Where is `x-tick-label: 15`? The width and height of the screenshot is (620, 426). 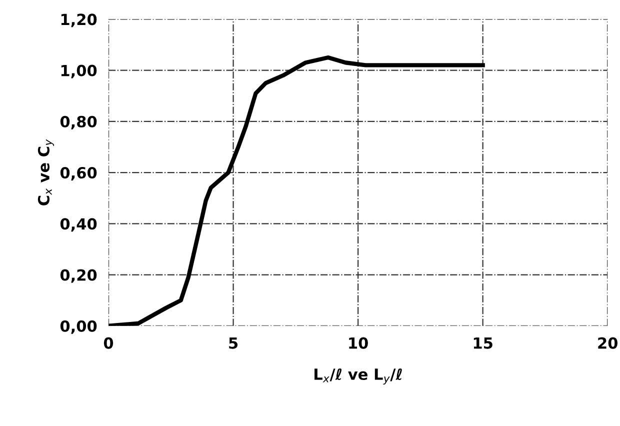 x-tick-label: 15 is located at coordinates (483, 343).